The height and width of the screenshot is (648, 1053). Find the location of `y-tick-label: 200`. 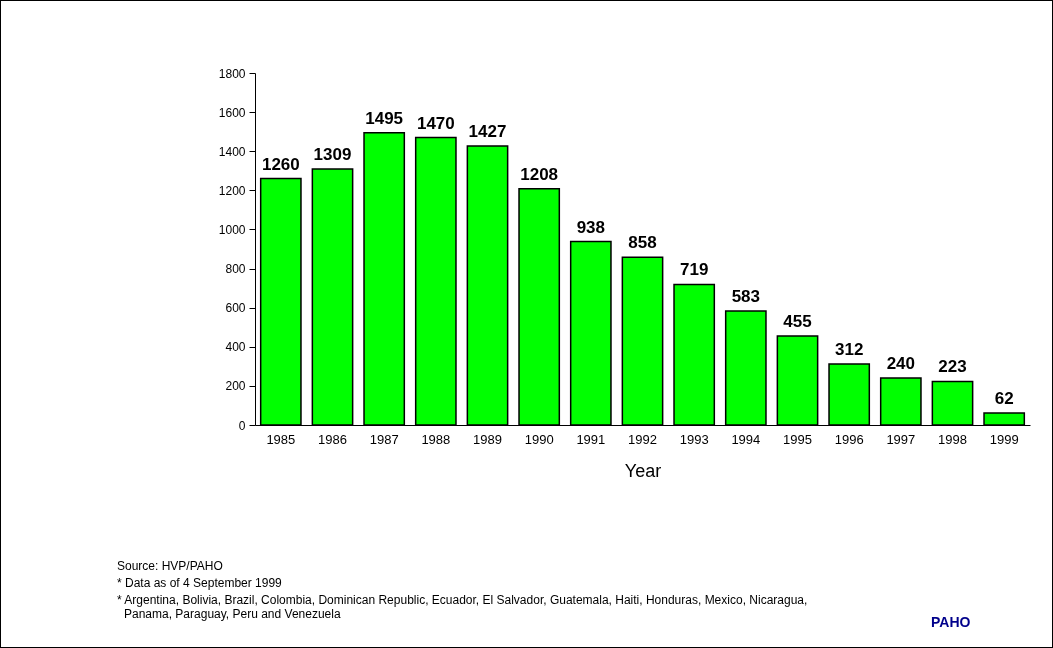

y-tick-label: 200 is located at coordinates (235, 386).